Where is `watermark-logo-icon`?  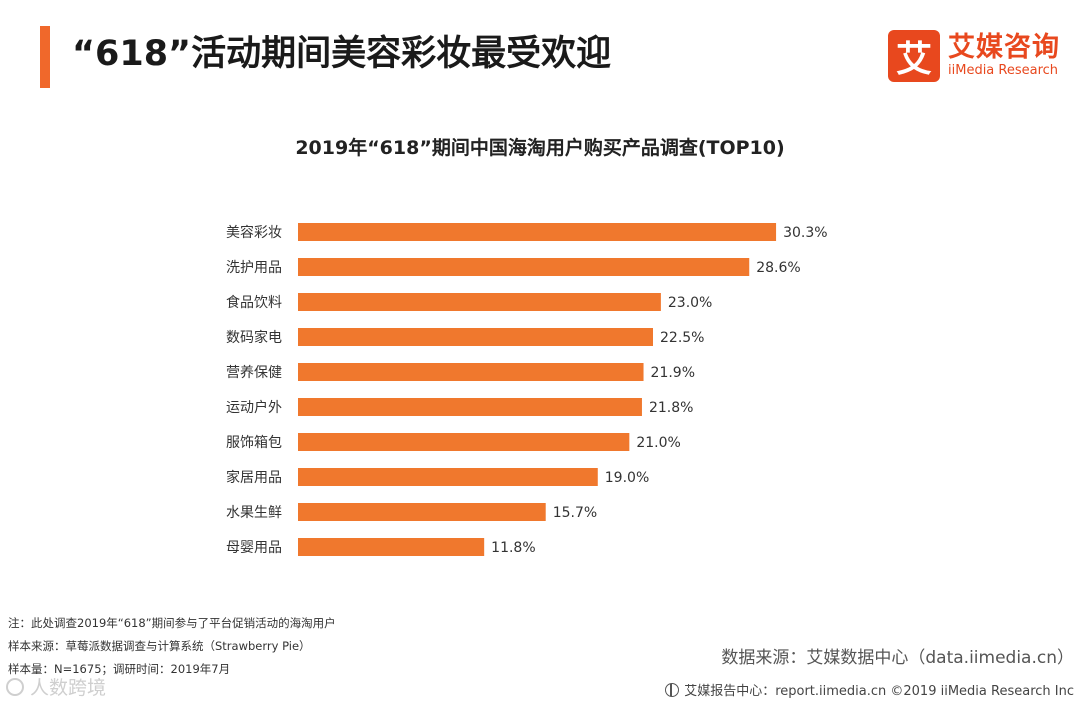
watermark-logo-icon is located at coordinates (15, 686).